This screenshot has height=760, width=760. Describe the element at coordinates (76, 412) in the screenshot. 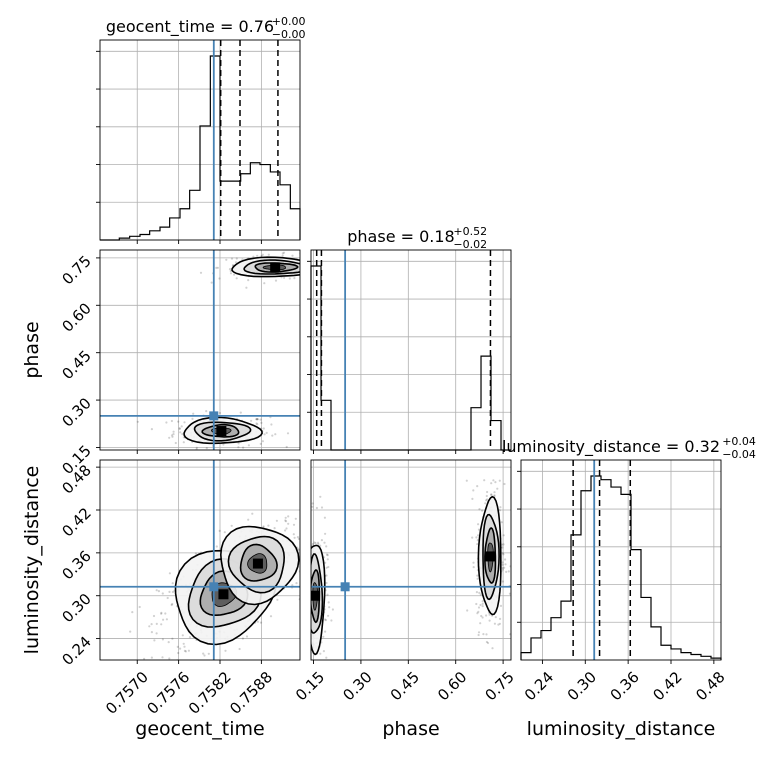

I see `ytick-label-phase: 0.30` at that location.